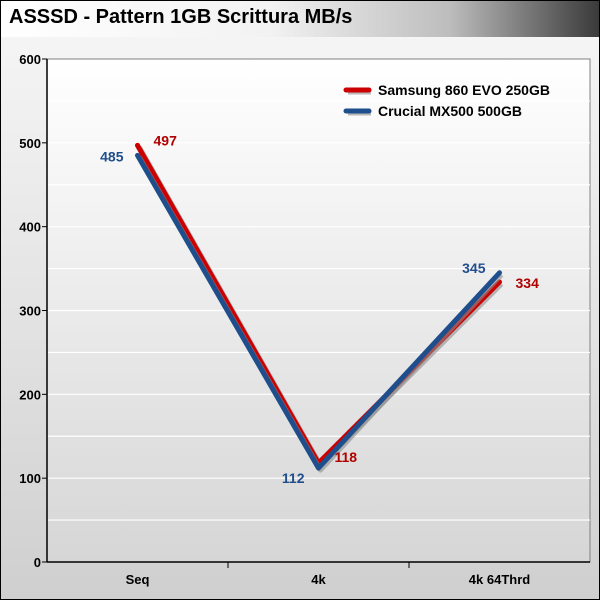 This screenshot has width=600, height=600. What do you see at coordinates (30, 311) in the screenshot?
I see `y-tick-label-300: 300` at bounding box center [30, 311].